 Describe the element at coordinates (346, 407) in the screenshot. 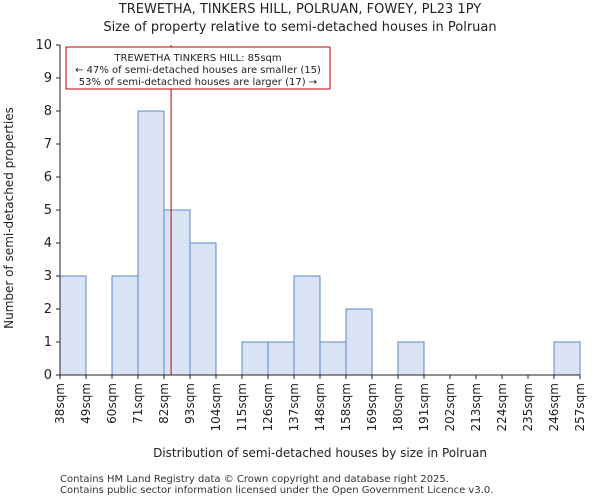

I see `x-tick-label: 158sqm` at that location.